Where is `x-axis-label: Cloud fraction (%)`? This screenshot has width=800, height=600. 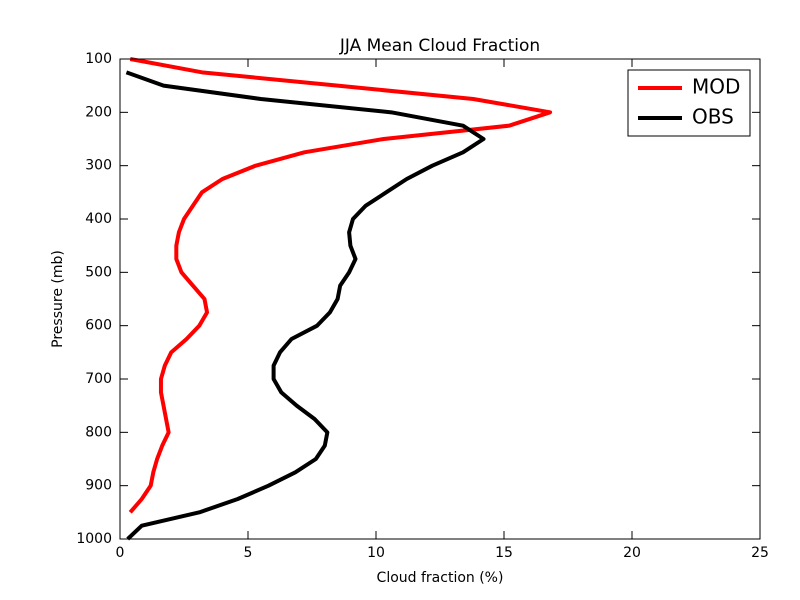
x-axis-label: Cloud fraction (%) is located at coordinates (440, 578).